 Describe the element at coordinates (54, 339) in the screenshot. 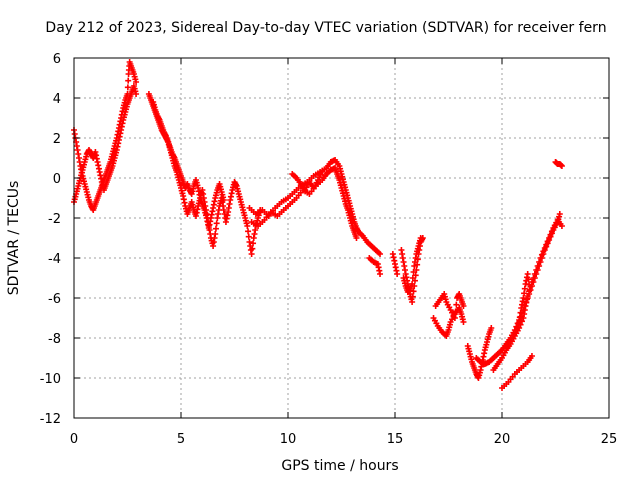

I see `y-tick-label: -8` at that location.